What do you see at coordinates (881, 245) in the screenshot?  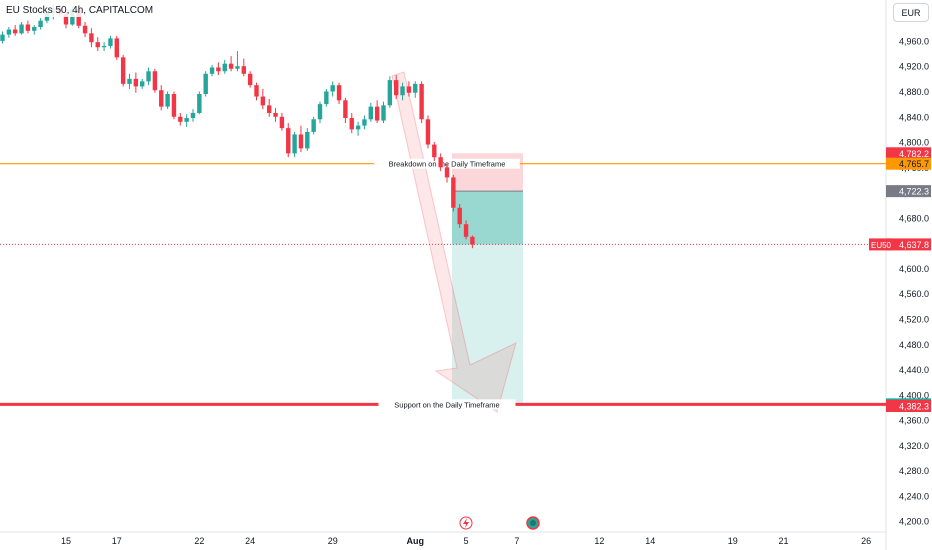 I see `symbol-tag: EU50` at bounding box center [881, 245].